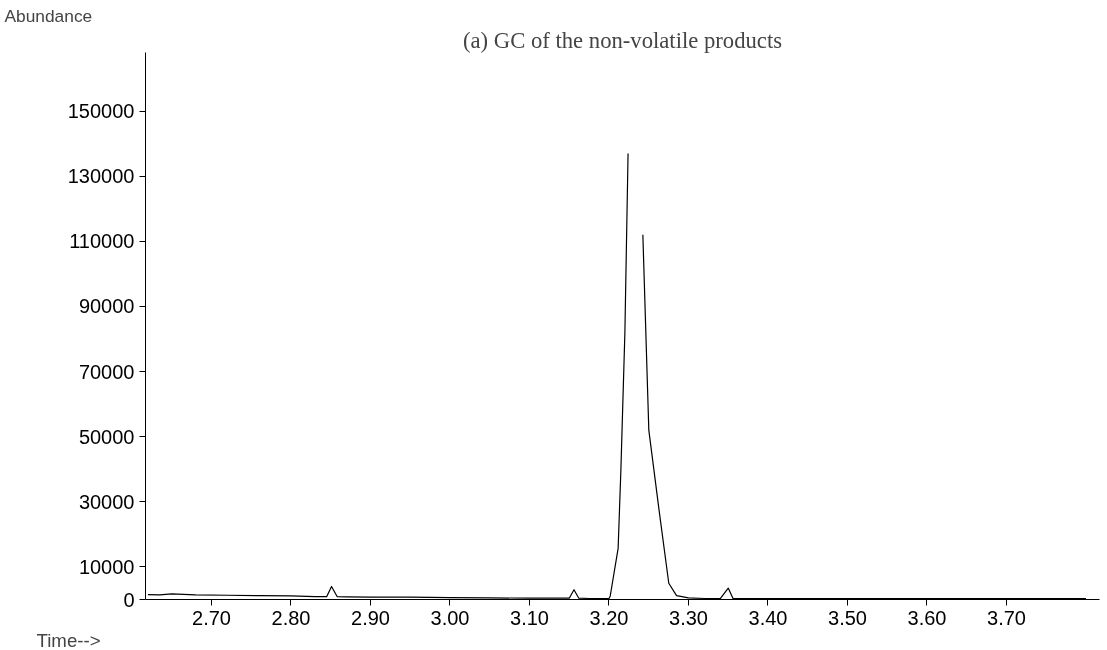 This screenshot has height=650, width=1107. What do you see at coordinates (450, 617) in the screenshot?
I see `x-tick-label: 3.00` at bounding box center [450, 617].